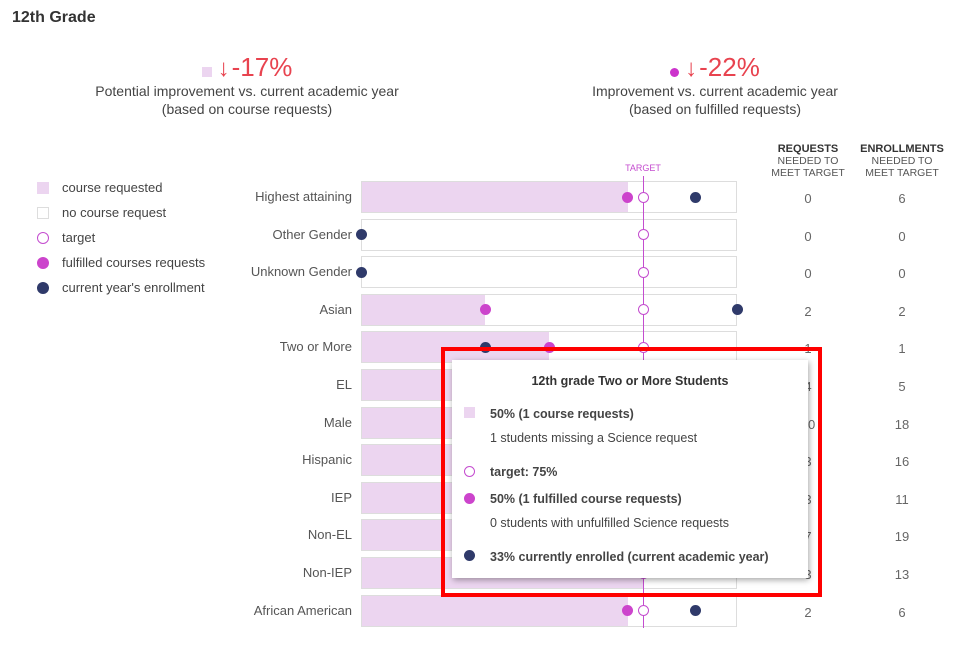  Describe the element at coordinates (562, 414) in the screenshot. I see `tooltip-requested: 50% (1 course requests)` at that location.